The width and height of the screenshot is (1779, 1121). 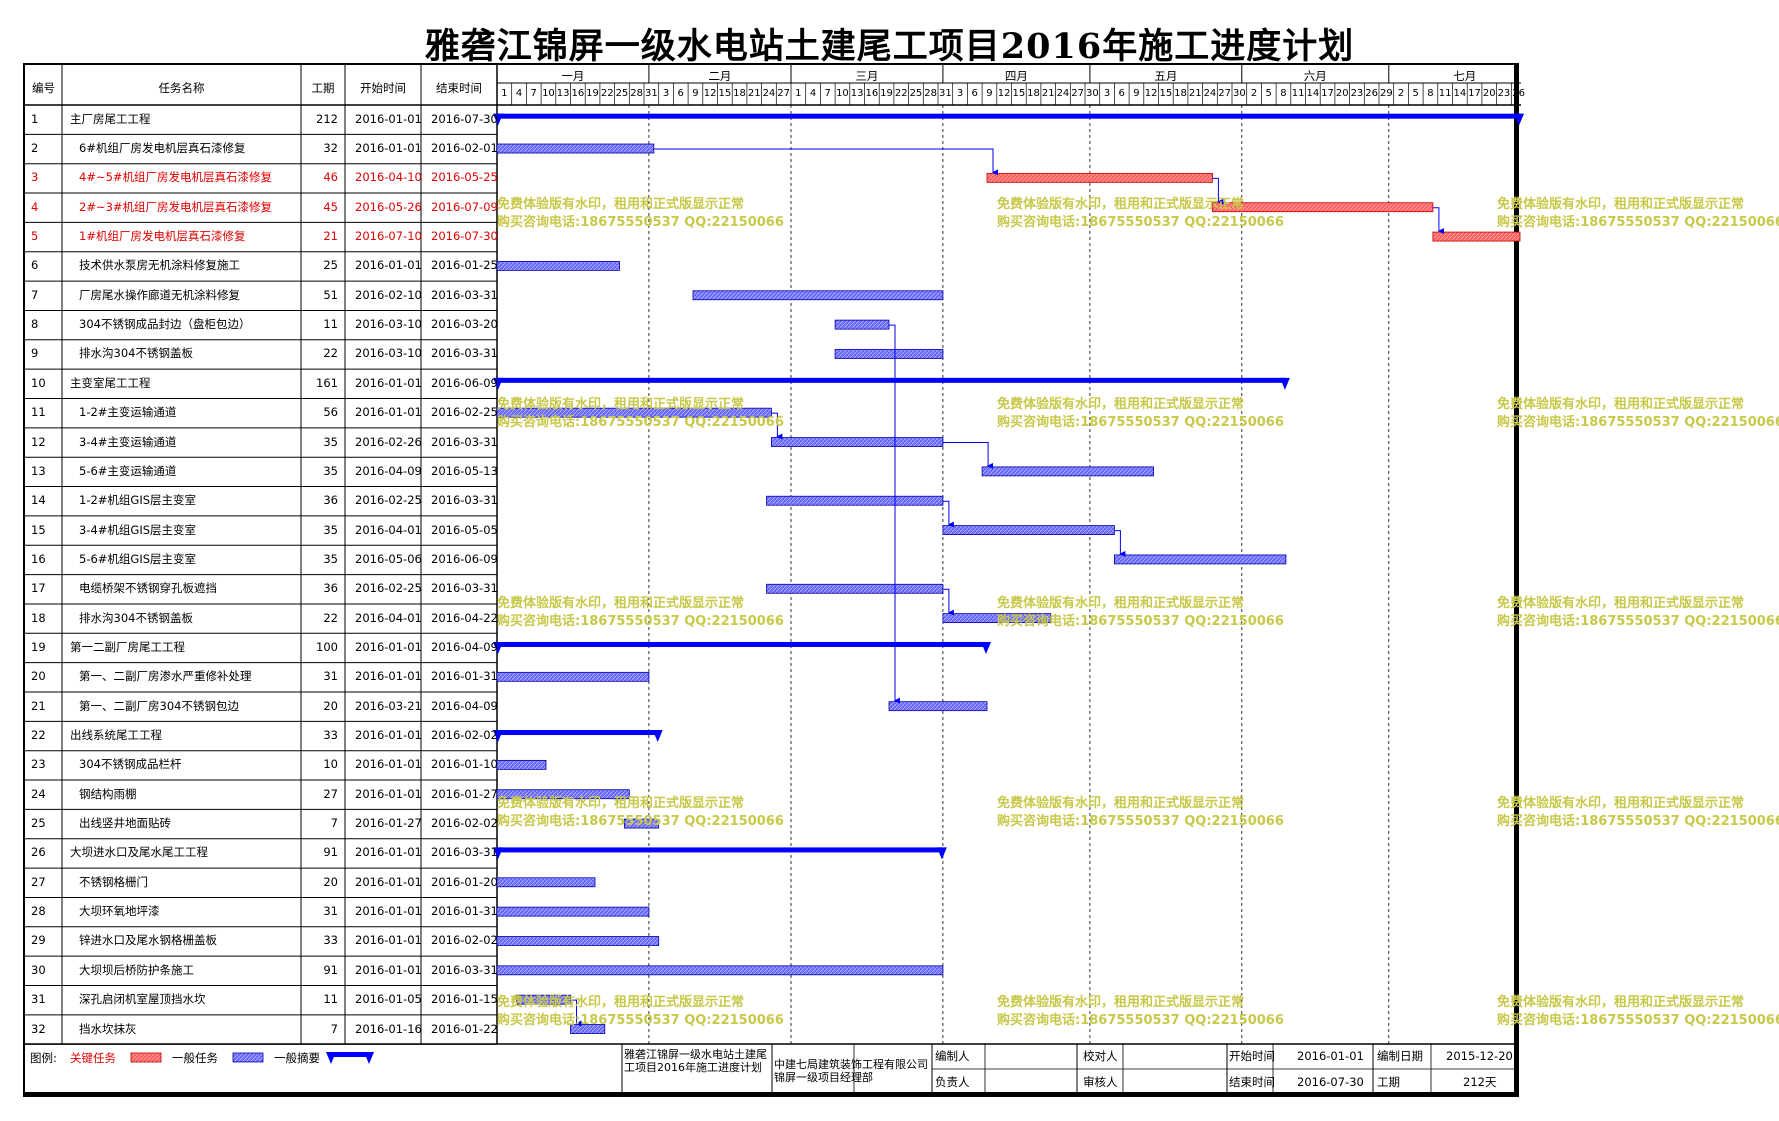 I want to click on row-start: 2016-04-09, so click(x=388, y=470).